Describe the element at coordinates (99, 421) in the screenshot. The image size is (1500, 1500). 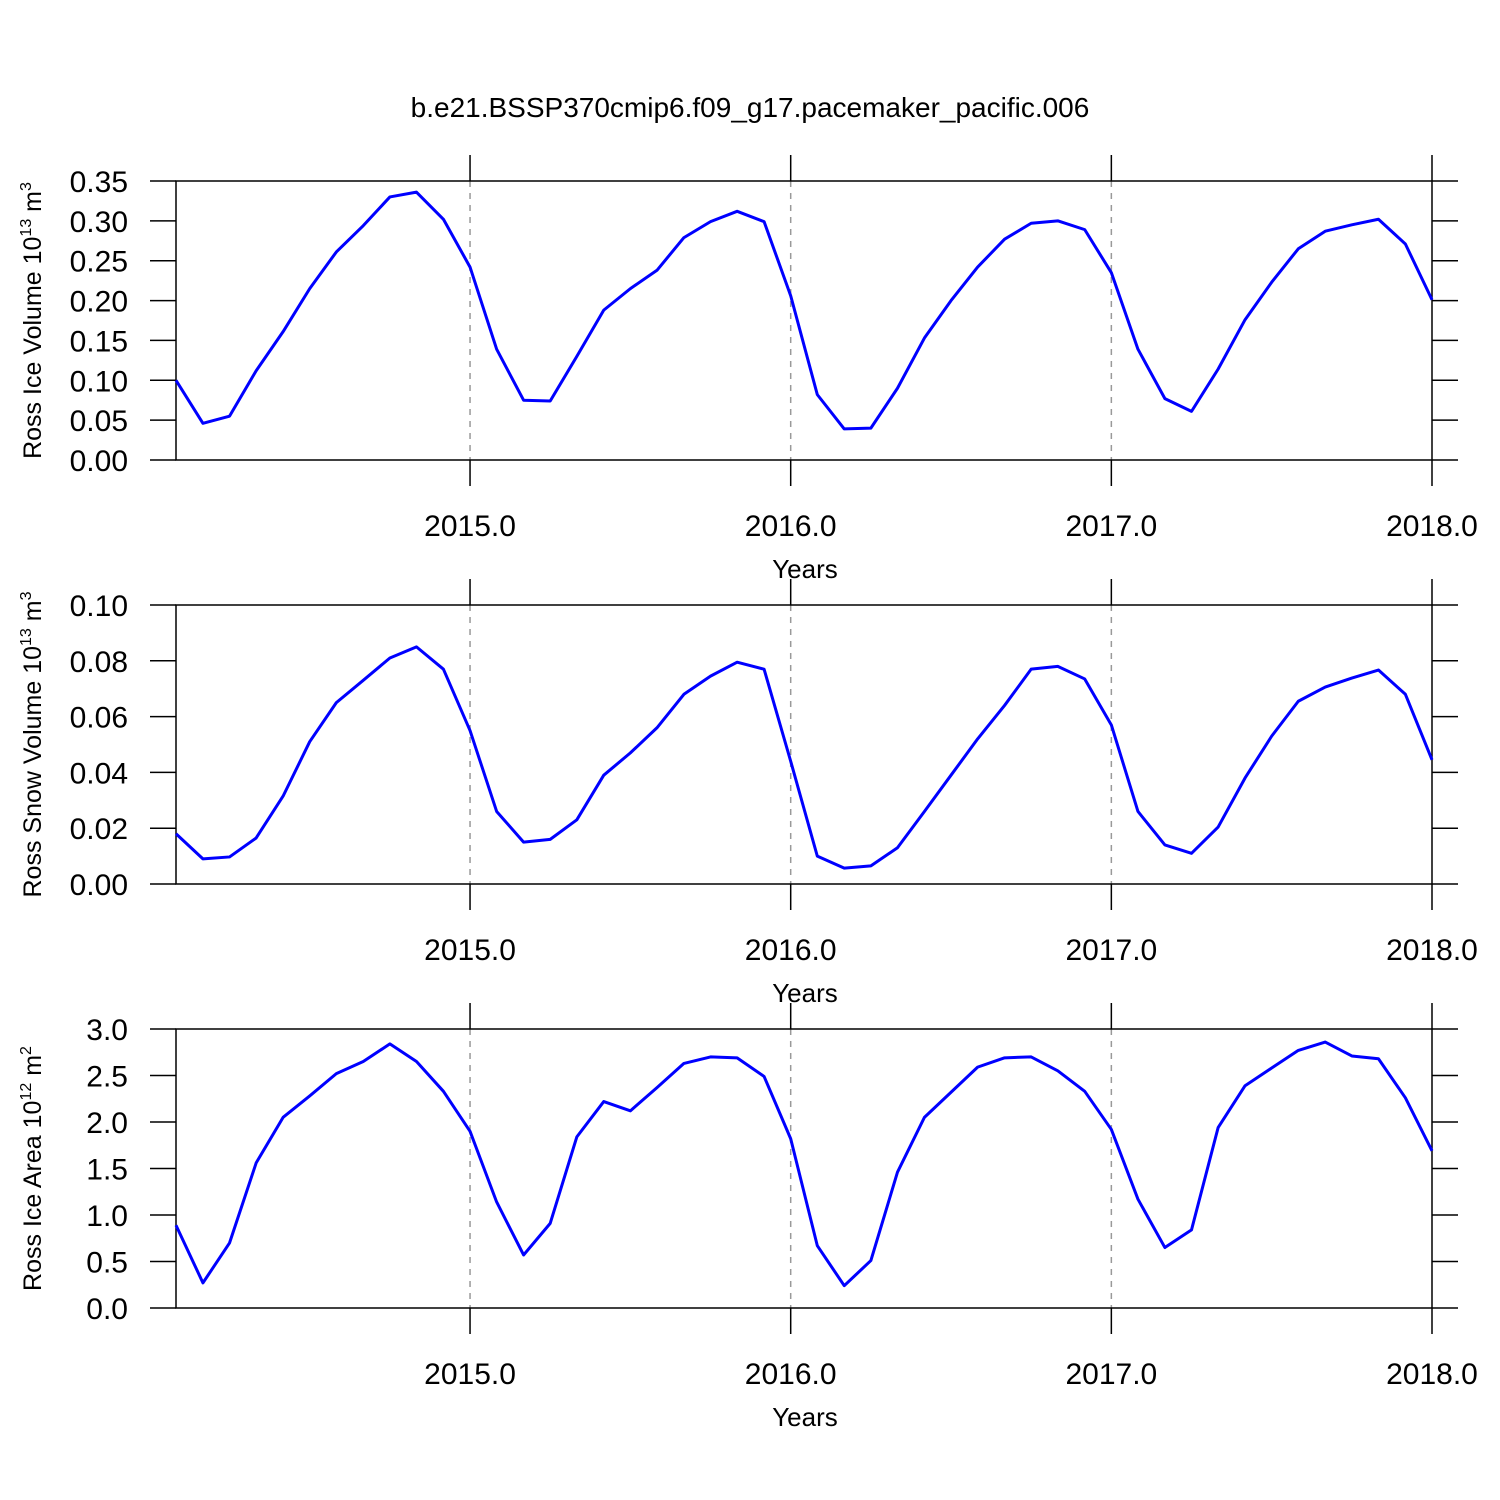
I see `y-tick-label: 0.05` at that location.